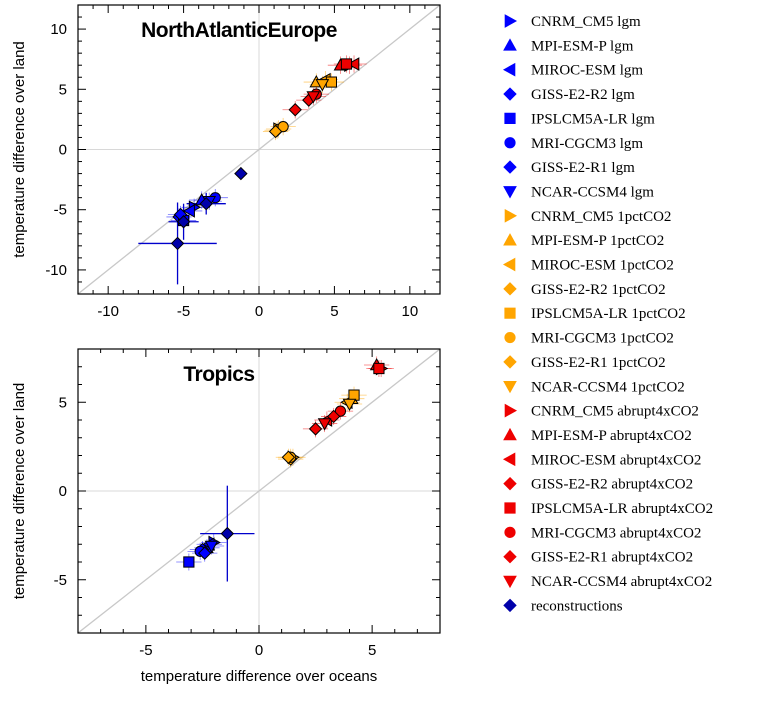 The height and width of the screenshot is (719, 765). What do you see at coordinates (56, 270) in the screenshot?
I see `y-tick-label: -10` at bounding box center [56, 270].